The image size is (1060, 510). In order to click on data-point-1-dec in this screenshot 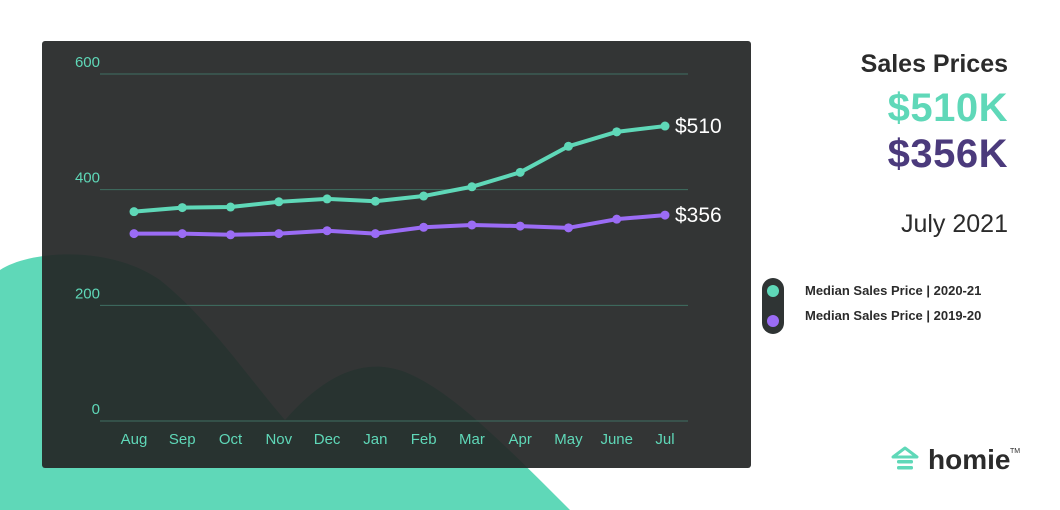, I will do `click(327, 231)`.